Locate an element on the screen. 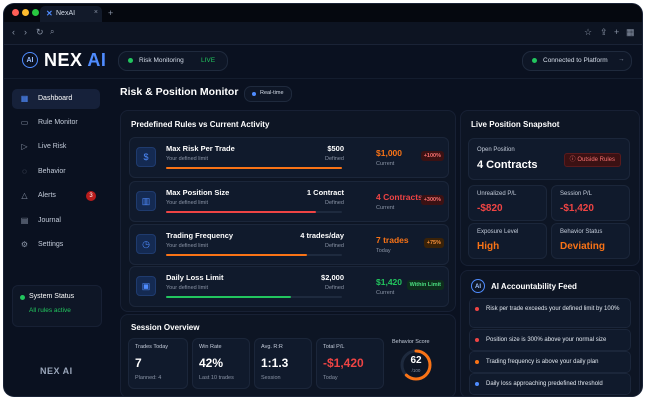  reload-icon: ↻ is located at coordinates (40, 32).